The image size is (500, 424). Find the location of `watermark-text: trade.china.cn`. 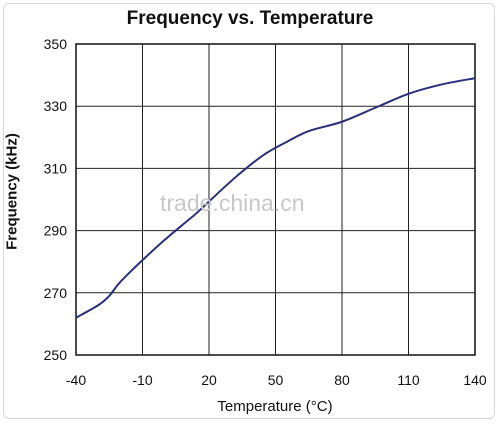

watermark-text: trade.china.cn is located at coordinates (232, 203).